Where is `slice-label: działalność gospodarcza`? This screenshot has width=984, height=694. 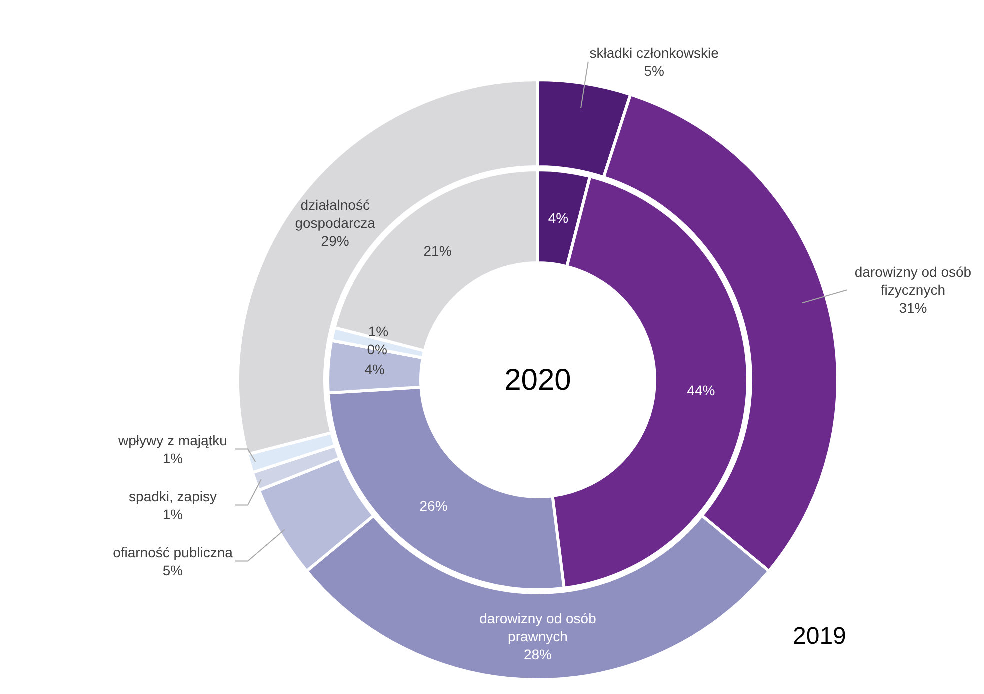 slice-label: działalność gospodarcza is located at coordinates (335, 213).